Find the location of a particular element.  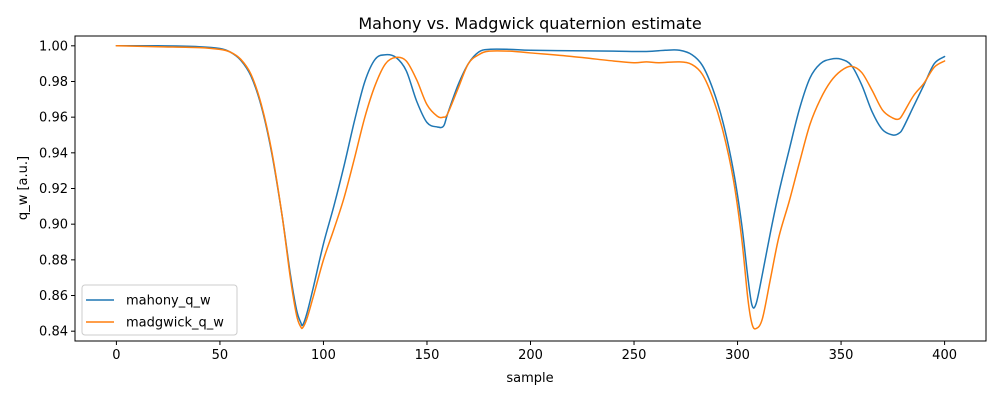

x-tick-label: 50 is located at coordinates (220, 355).